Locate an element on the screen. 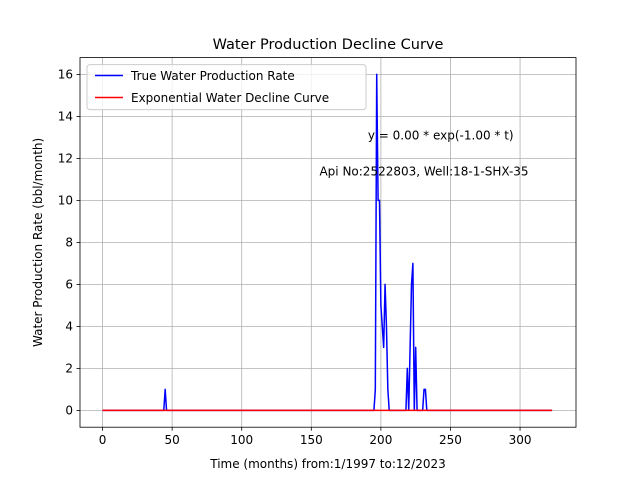 This screenshot has width=640, height=480. y-tick-label: 0 is located at coordinates (69, 411).